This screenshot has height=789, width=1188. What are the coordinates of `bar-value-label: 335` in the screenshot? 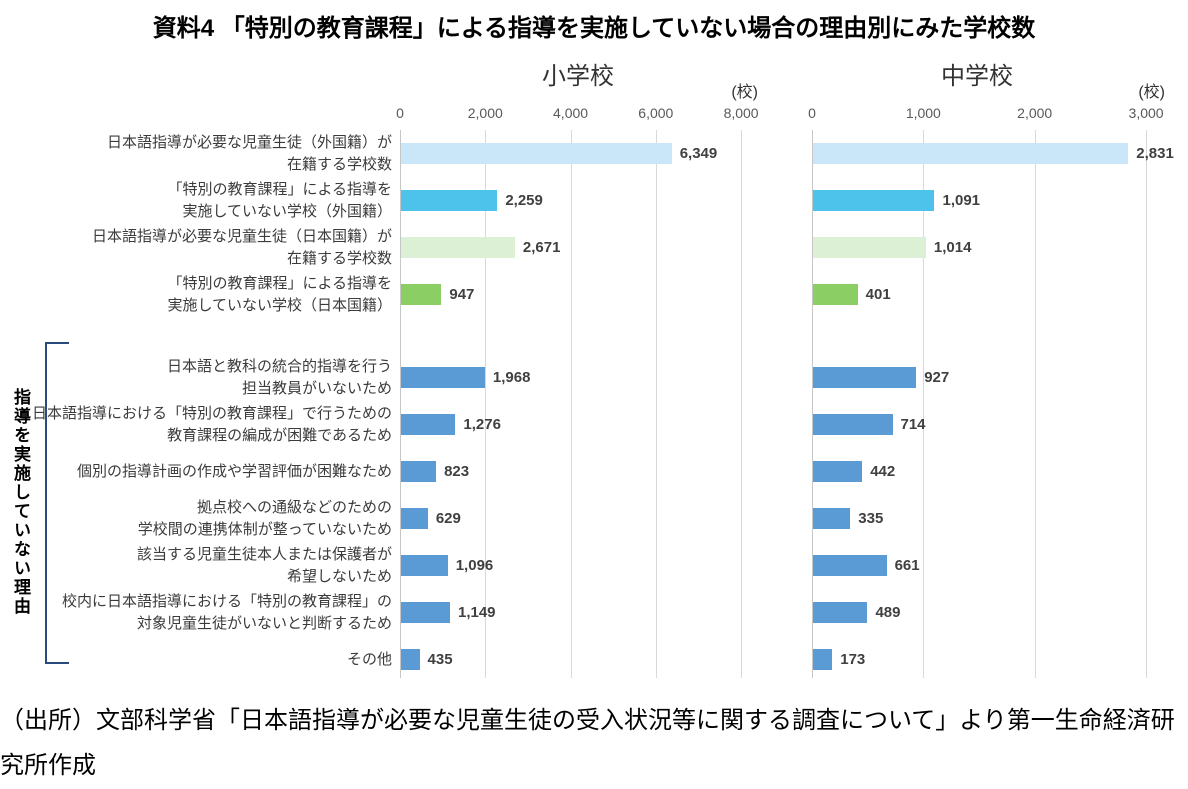 It's located at (871, 518).